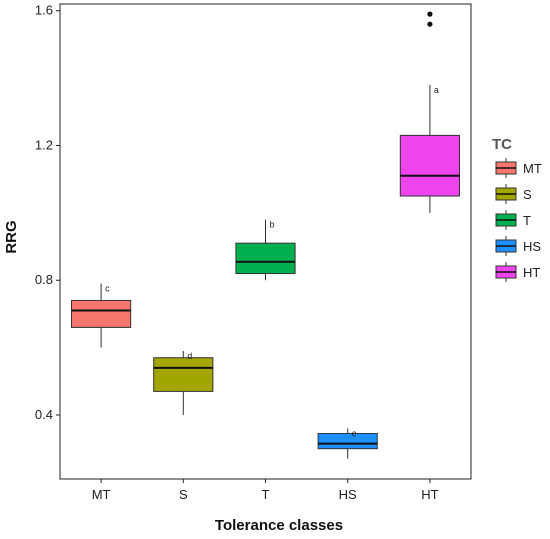 This screenshot has height=539, width=550. Describe the element at coordinates (518, 168) in the screenshot. I see `legend-item-mt: MT` at that location.